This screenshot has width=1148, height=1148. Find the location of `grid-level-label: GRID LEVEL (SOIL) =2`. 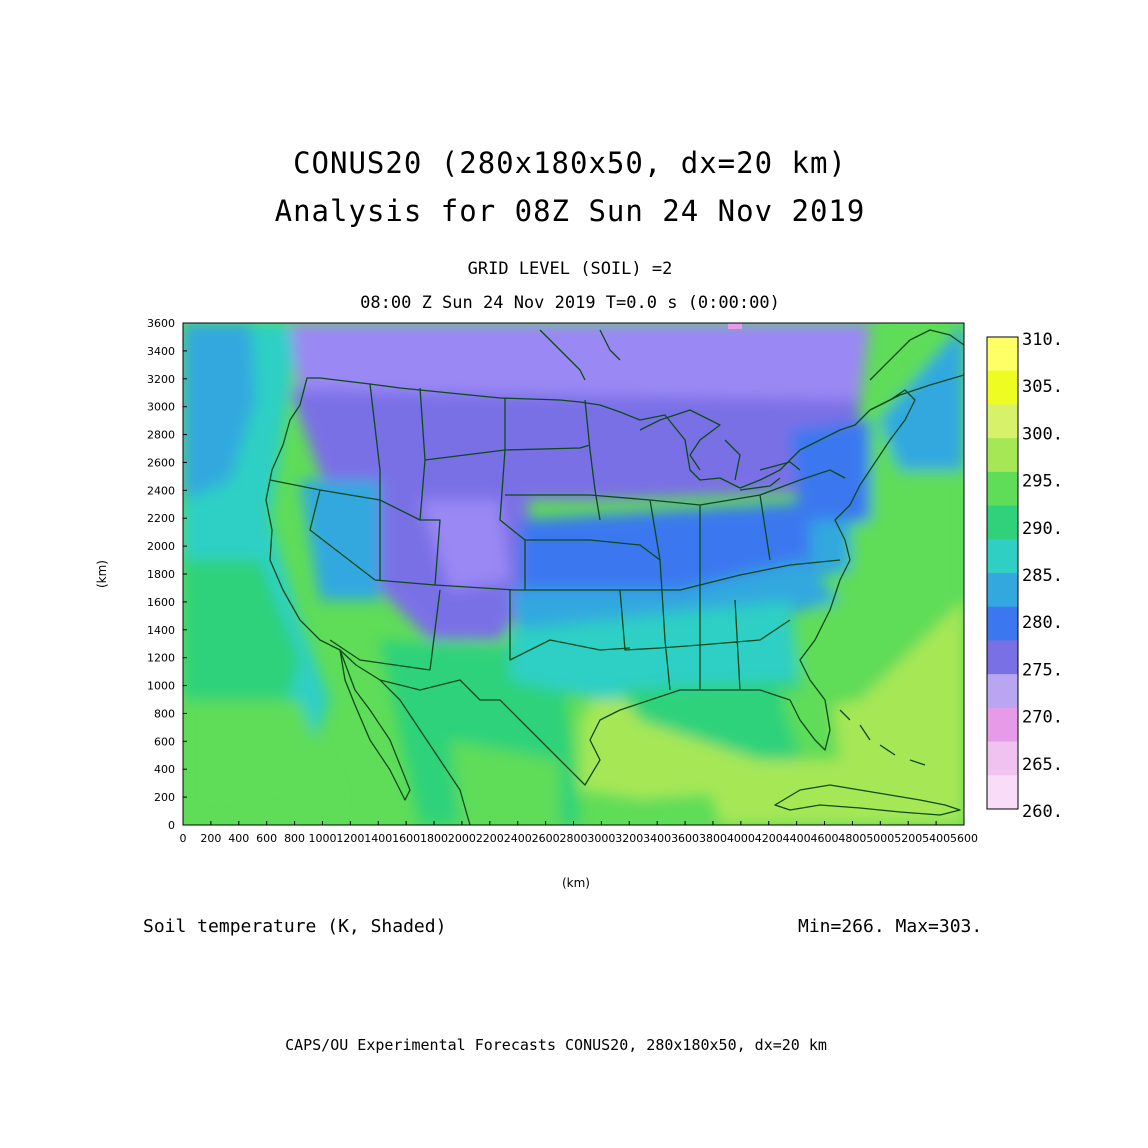

grid-level-label: GRID LEVEL (SOIL) =2 is located at coordinates (570, 269).